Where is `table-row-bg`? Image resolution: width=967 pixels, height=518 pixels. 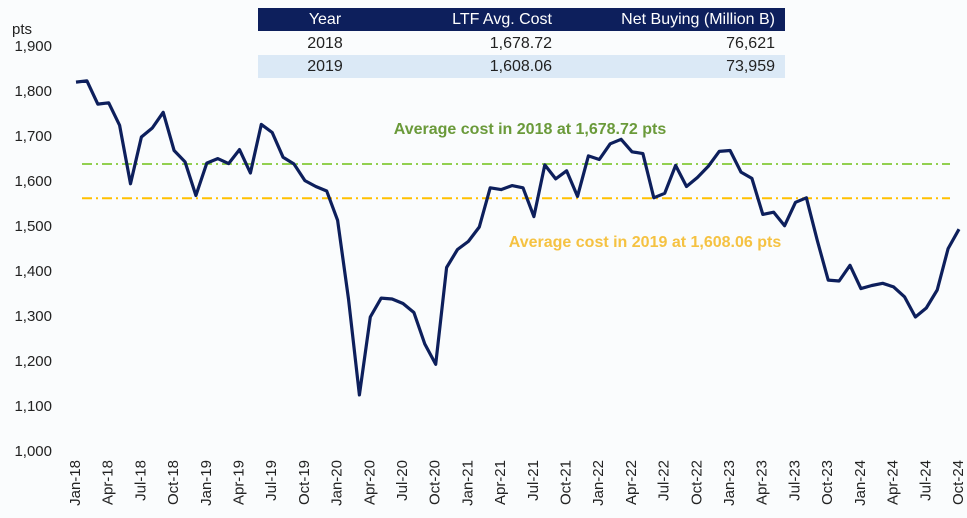
table-row-bg is located at coordinates (521, 66).